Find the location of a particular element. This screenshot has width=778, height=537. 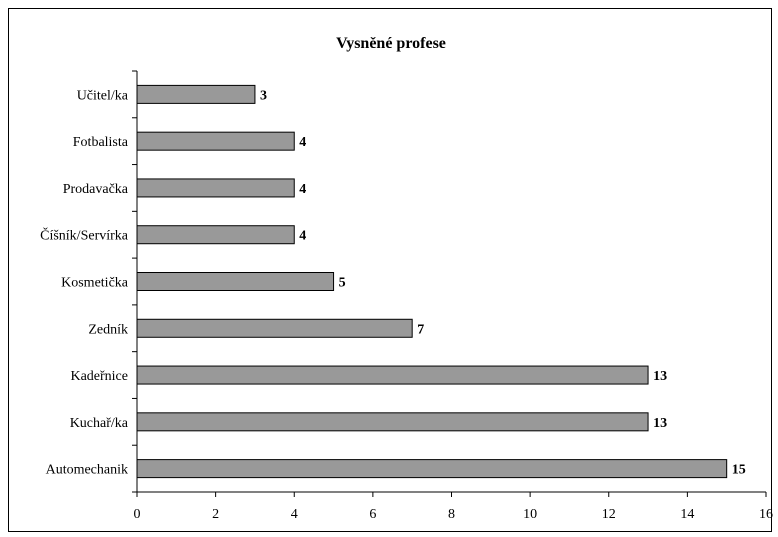

category-label: Kosmetička is located at coordinates (95, 283).